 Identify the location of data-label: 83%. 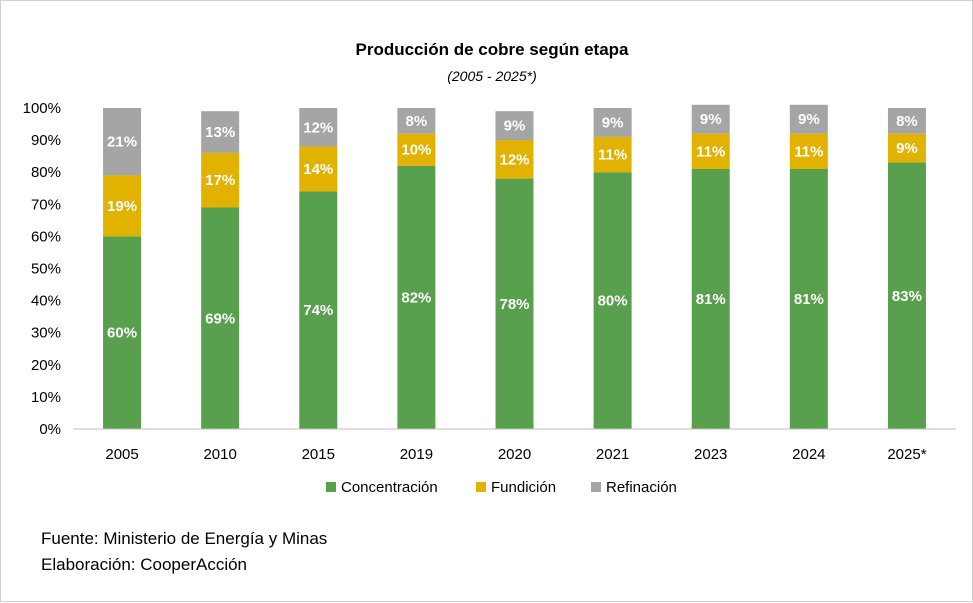
(907, 296).